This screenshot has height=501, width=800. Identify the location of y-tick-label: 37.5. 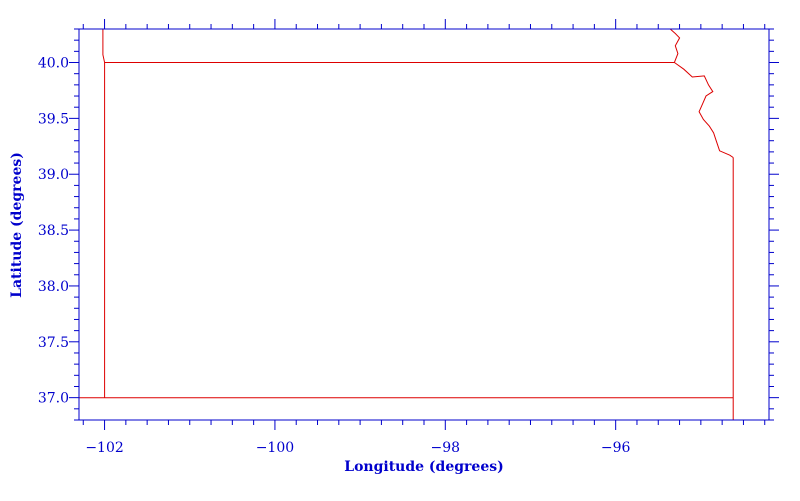
(53, 343).